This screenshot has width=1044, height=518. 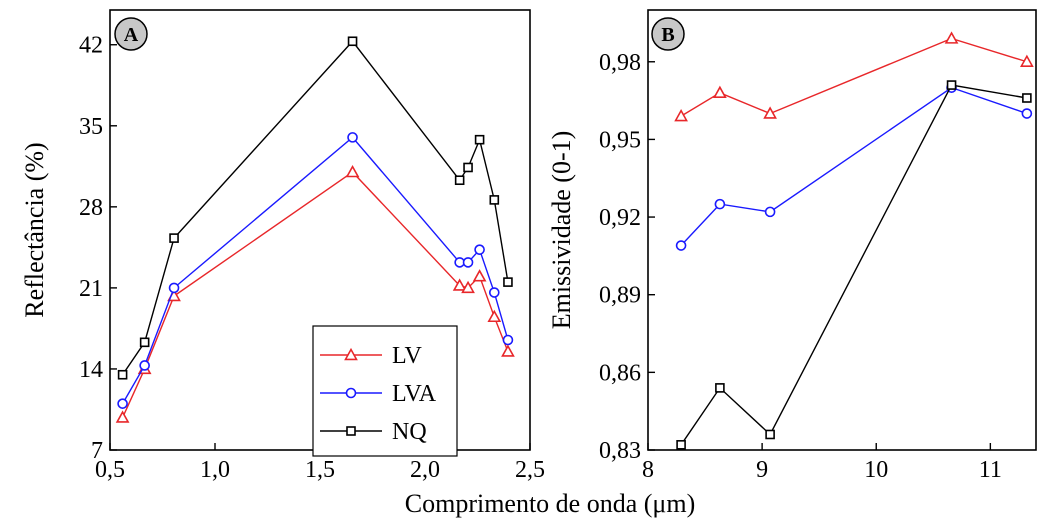 What do you see at coordinates (351, 393) in the screenshot?
I see `legend-lva-marker` at bounding box center [351, 393].